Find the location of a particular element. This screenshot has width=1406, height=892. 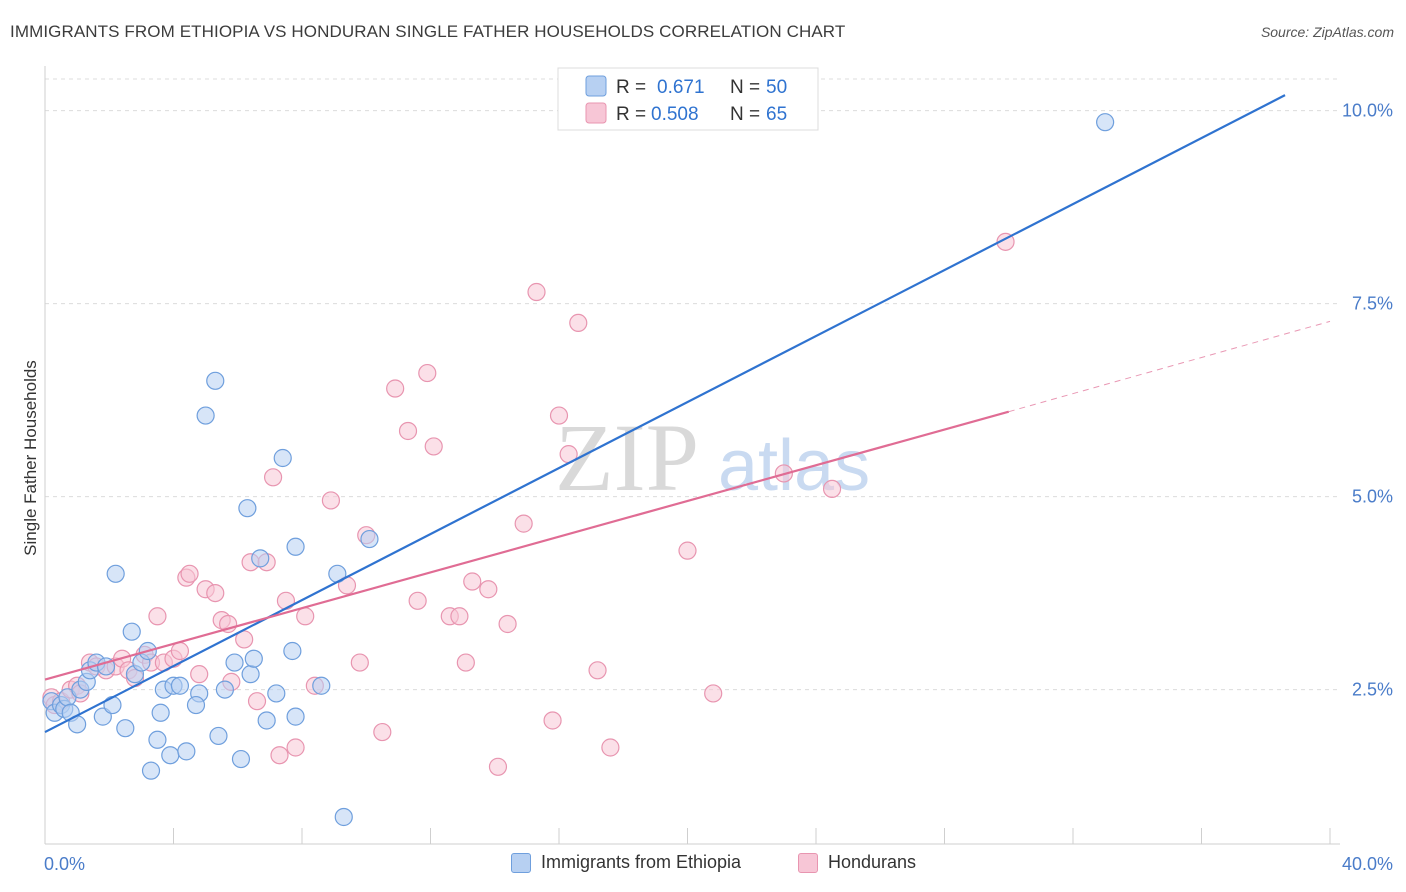

legend-swatch-ethiopia is located at coordinates (521, 862).